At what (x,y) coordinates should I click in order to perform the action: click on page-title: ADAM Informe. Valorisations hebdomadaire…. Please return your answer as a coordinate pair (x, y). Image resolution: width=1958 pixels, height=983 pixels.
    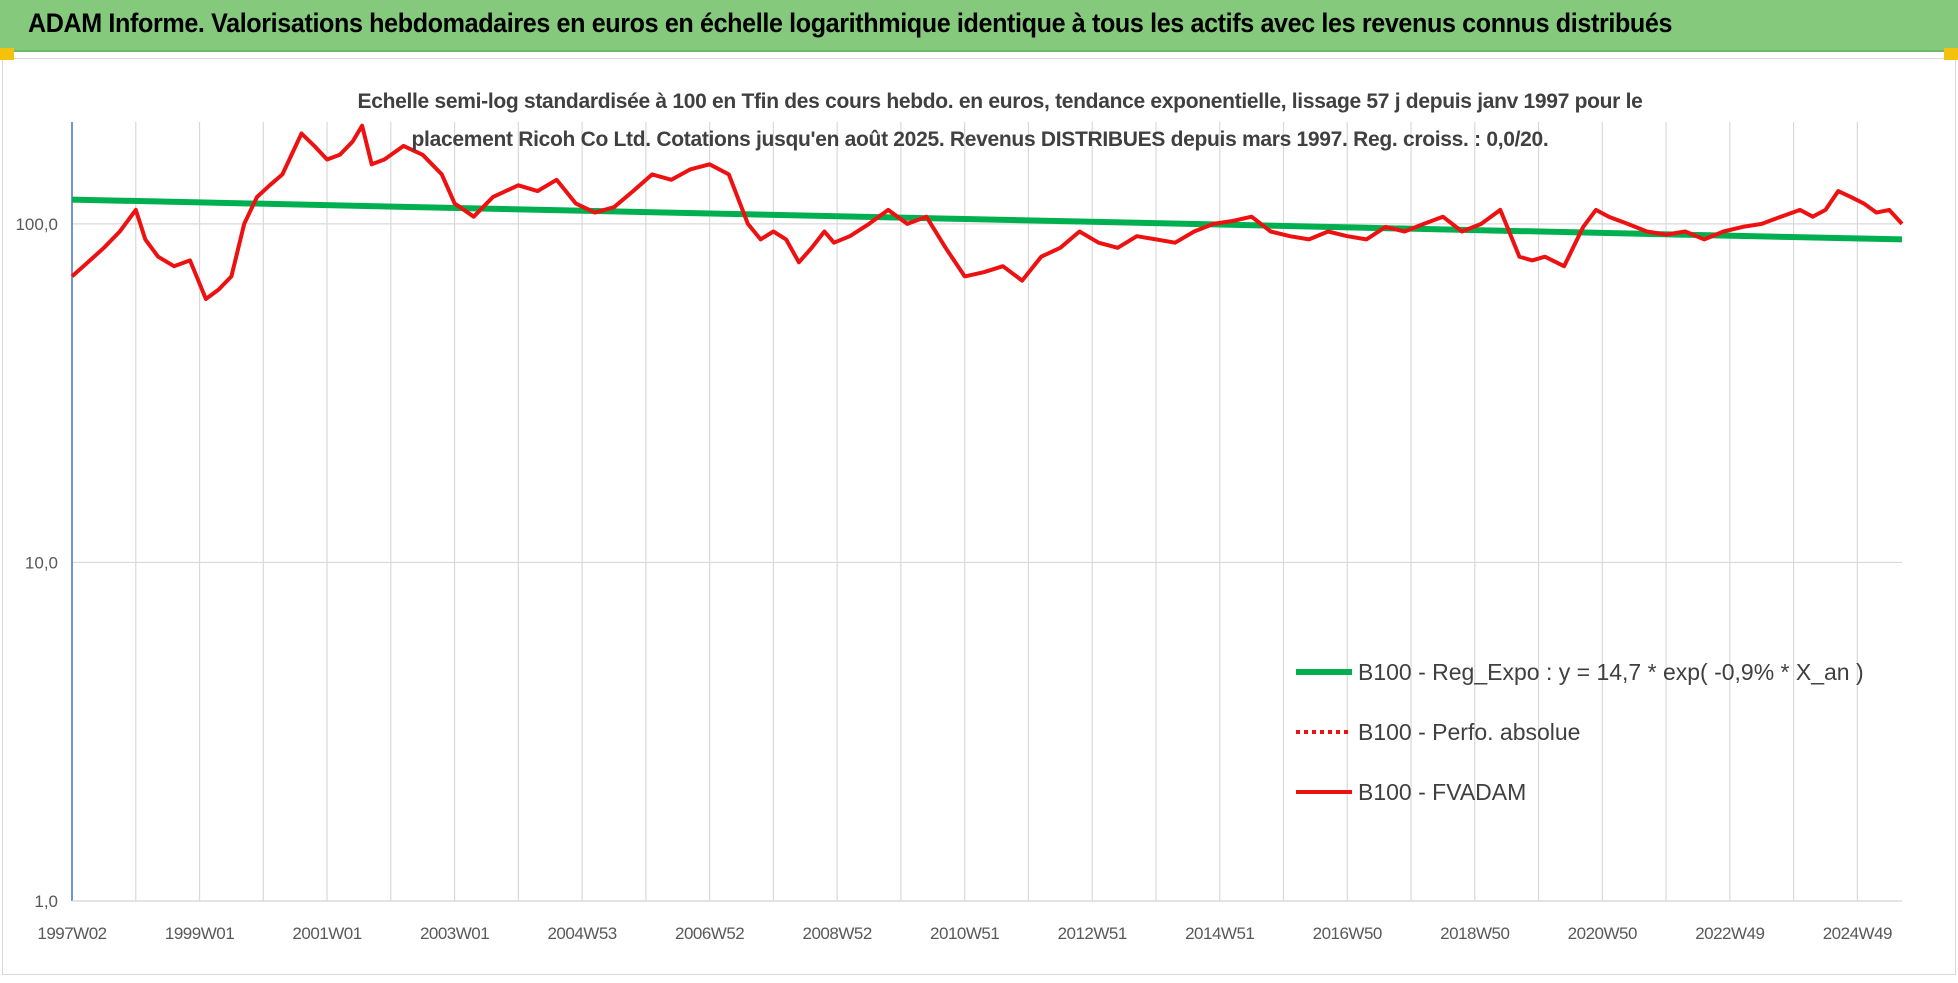
    Looking at the image, I should click on (850, 23).